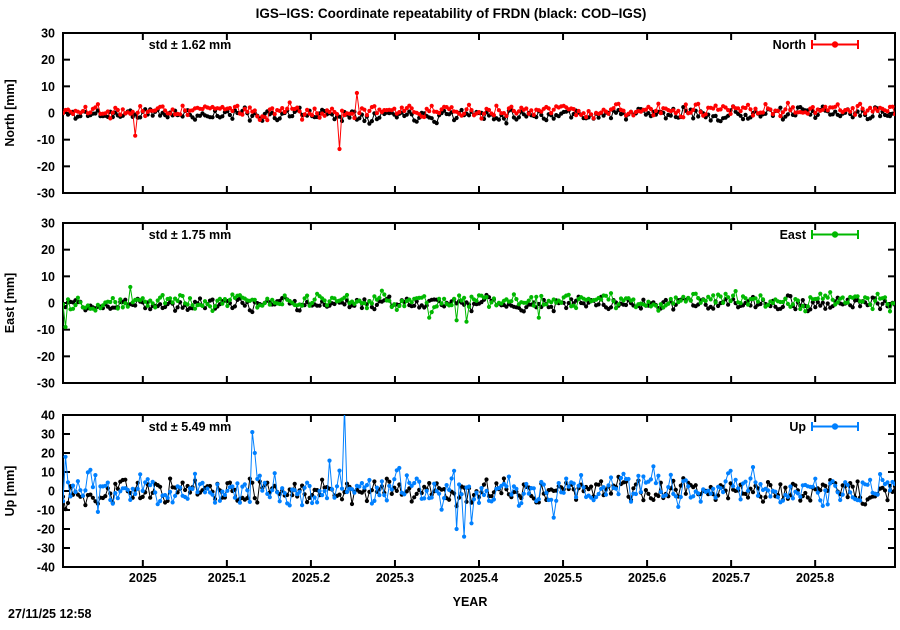 Image resolution: width=900 pixels, height=630 pixels. Describe the element at coordinates (46, 140) in the screenshot. I see `north-ytick-label: -10` at that location.